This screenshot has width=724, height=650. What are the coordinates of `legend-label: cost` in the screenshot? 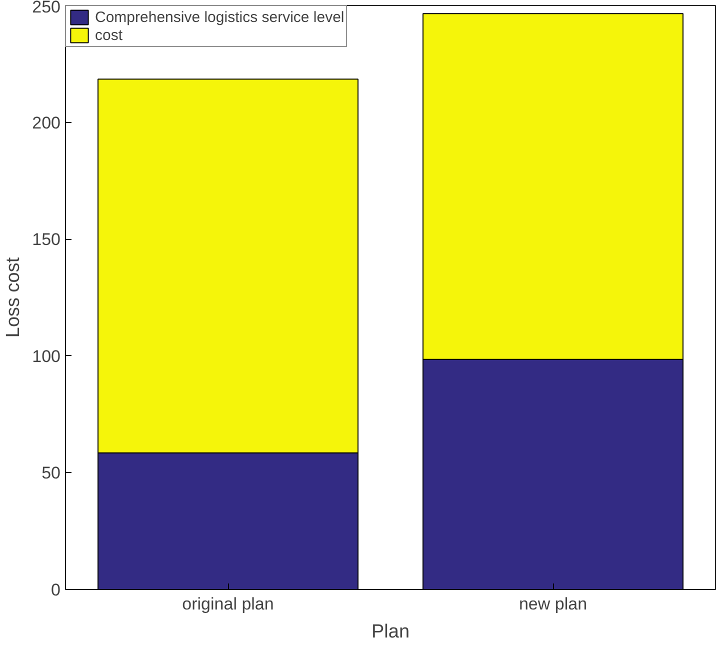 It's located at (109, 35).